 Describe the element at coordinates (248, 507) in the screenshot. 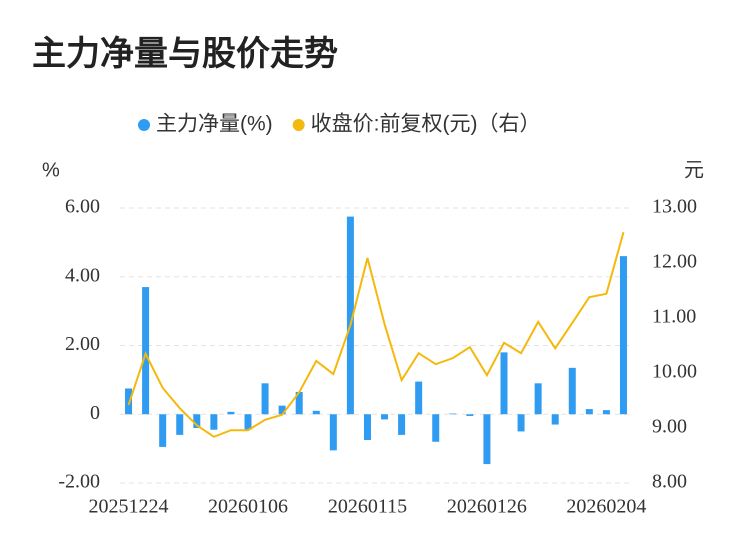

I see `x-tick-label: 20260106` at that location.